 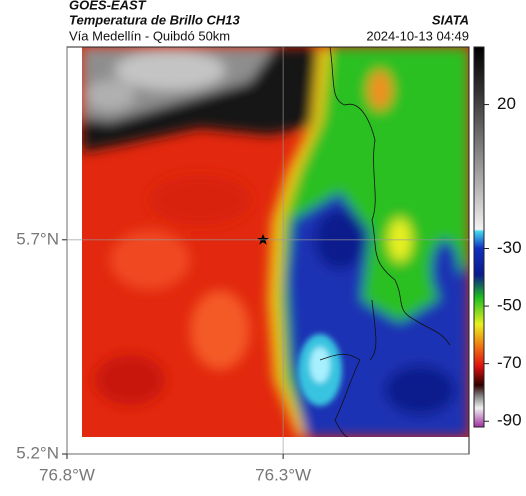 I want to click on location-marker, so click(x=263, y=239).